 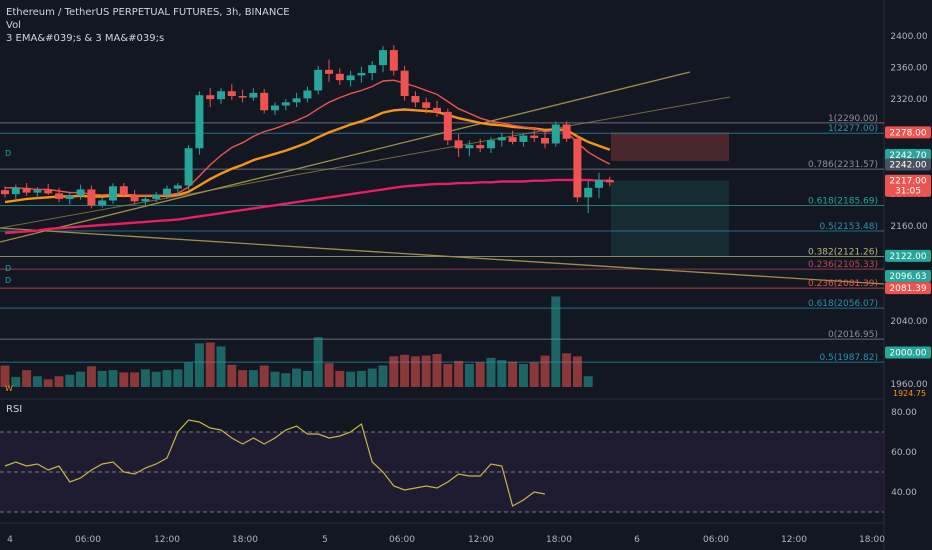 What do you see at coordinates (853, 119) in the screenshot?
I see `fib-level-label: 1(2290.00)` at bounding box center [853, 119].